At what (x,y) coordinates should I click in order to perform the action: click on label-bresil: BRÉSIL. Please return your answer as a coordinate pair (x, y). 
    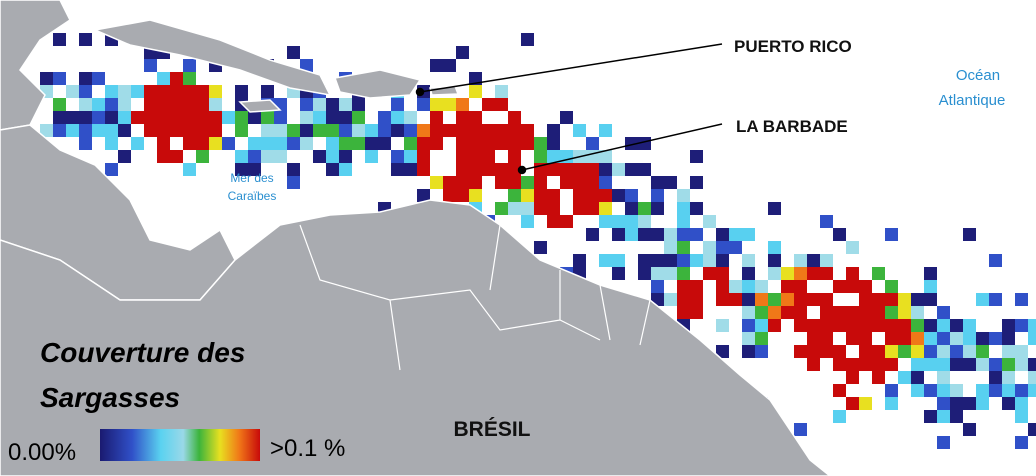
    Looking at the image, I should click on (491, 429).